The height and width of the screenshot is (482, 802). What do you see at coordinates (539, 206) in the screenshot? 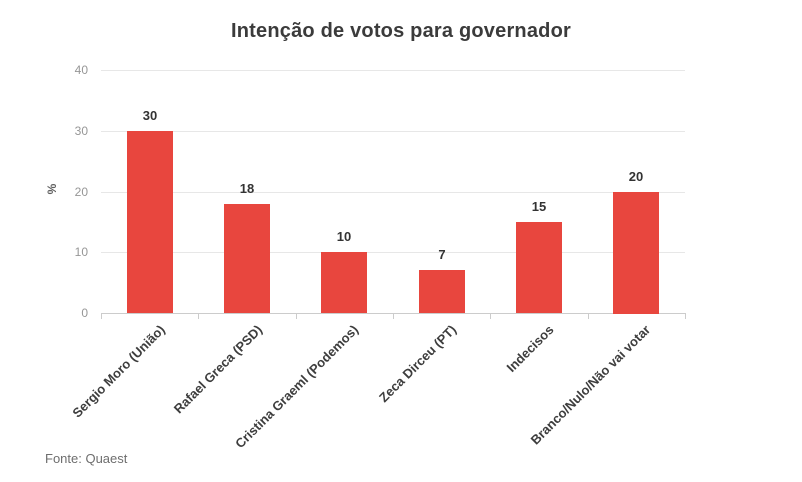
I see `bar-value-label: 15` at bounding box center [539, 206].